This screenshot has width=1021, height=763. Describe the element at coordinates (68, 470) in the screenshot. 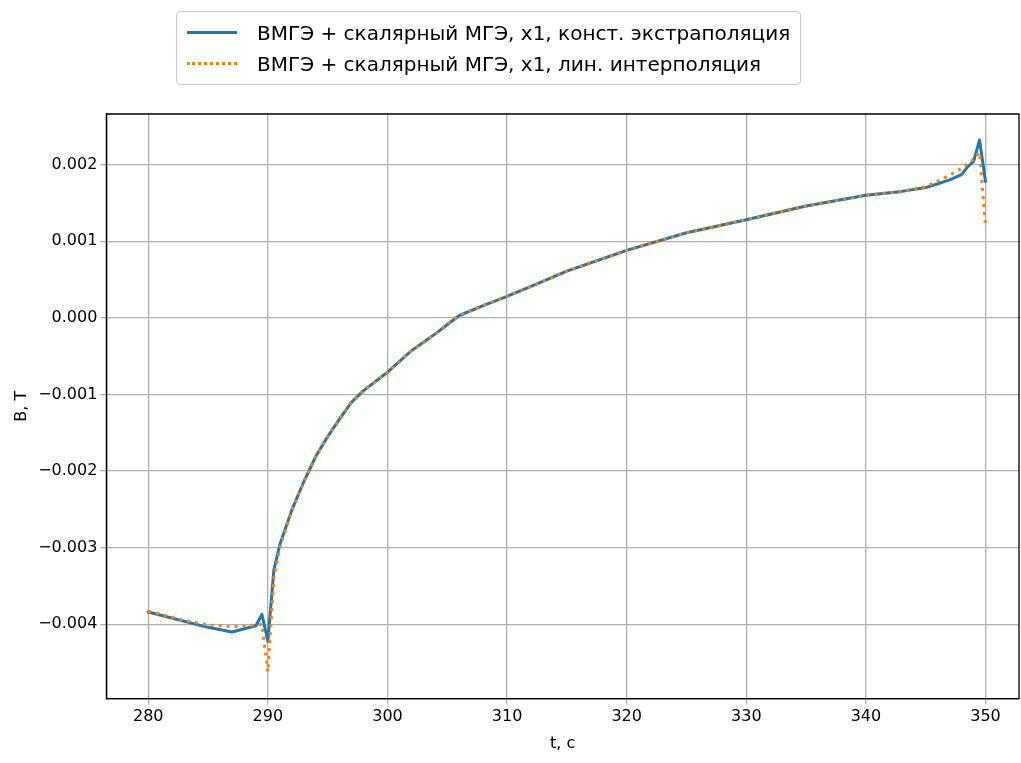

I see `y-tick-label: −0.002` at that location.